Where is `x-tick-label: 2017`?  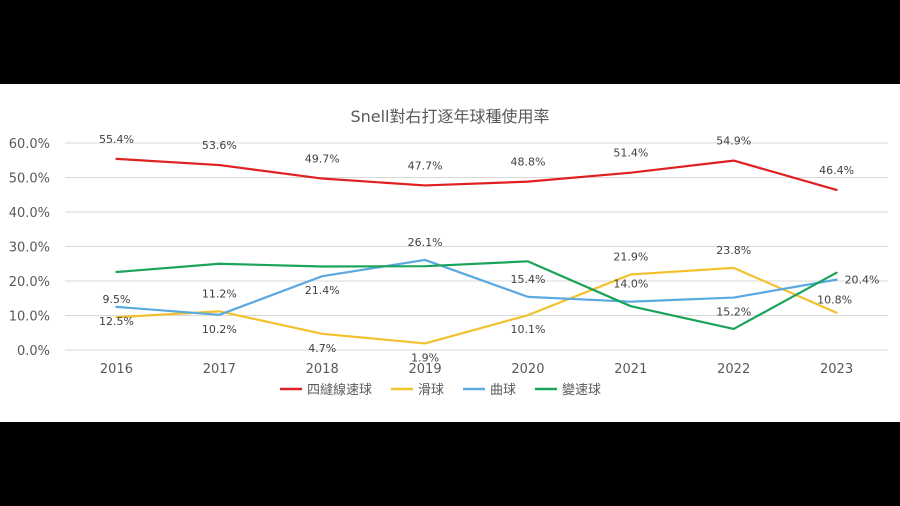 x-tick-label: 2017 is located at coordinates (219, 369).